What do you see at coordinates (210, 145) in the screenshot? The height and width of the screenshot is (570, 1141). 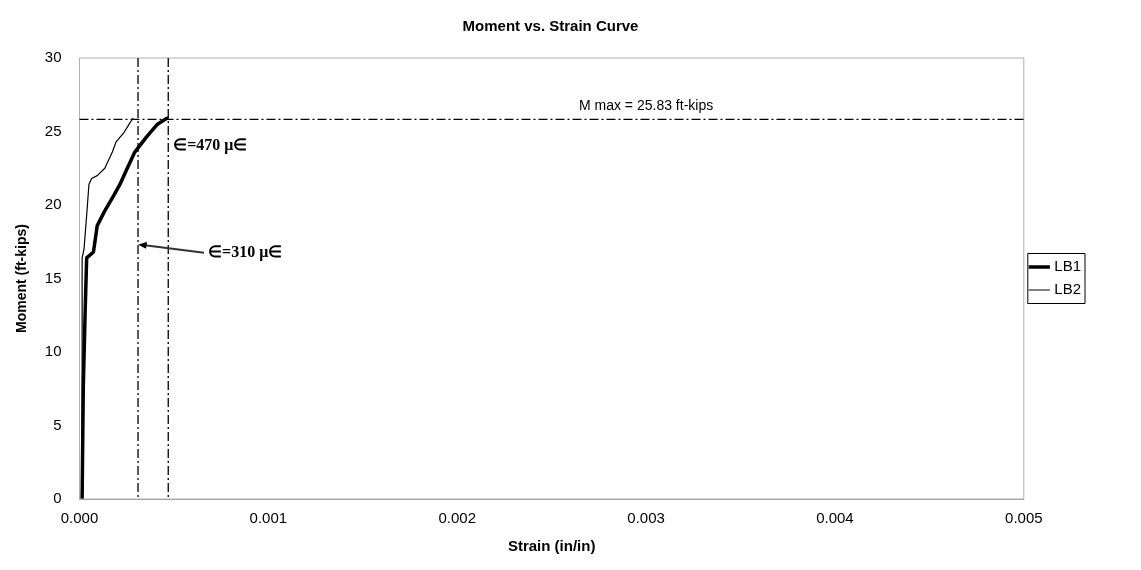 I see `ref-line-label: ∈=470 μ∈` at bounding box center [210, 145].